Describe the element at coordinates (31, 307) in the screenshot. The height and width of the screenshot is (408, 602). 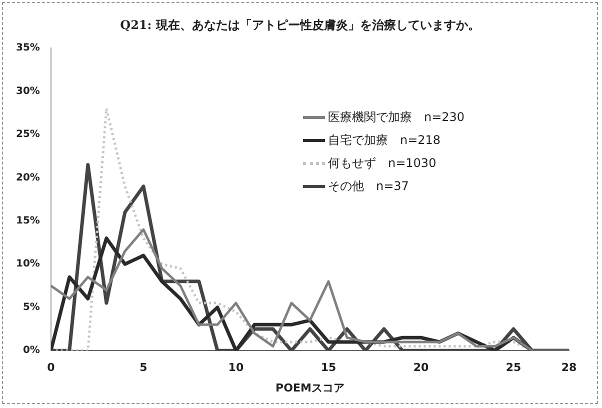
I see `y-tick-label: 5%` at that location.